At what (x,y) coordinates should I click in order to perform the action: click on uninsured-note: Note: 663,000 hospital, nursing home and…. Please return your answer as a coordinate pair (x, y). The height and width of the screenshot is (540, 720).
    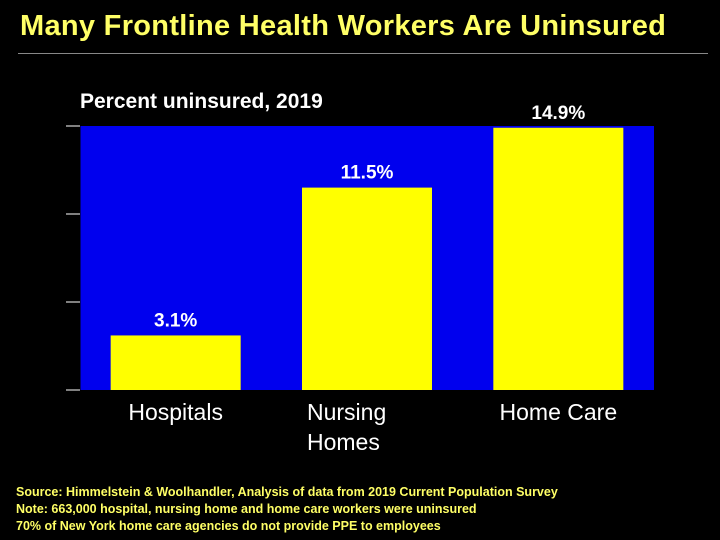
    Looking at the image, I should click on (246, 509).